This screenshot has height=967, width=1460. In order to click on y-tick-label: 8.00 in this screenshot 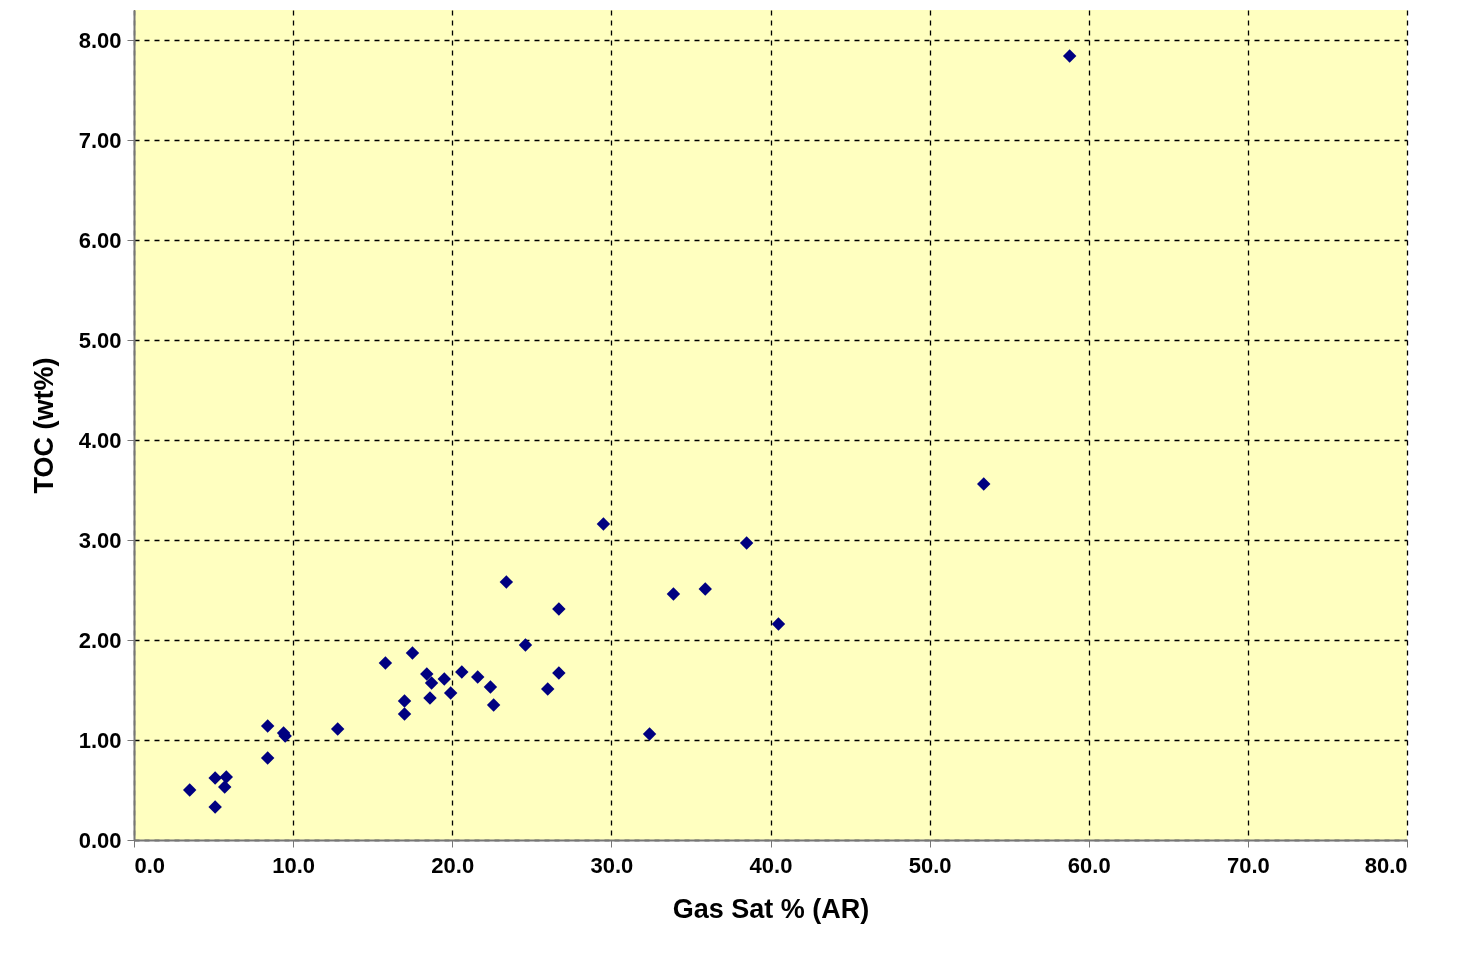, I will do `click(100, 40)`.